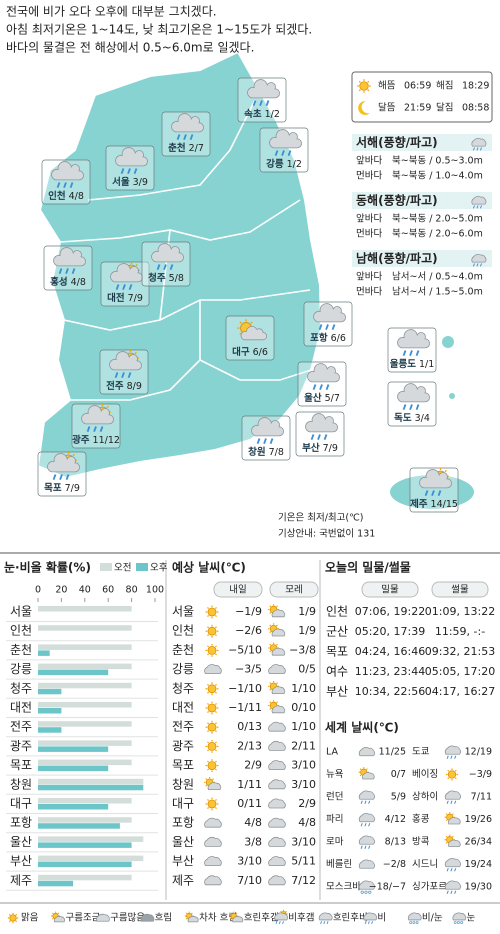  What do you see at coordinates (248, 669) in the screenshot?
I see `forecast-temp: −3/5` at bounding box center [248, 669].